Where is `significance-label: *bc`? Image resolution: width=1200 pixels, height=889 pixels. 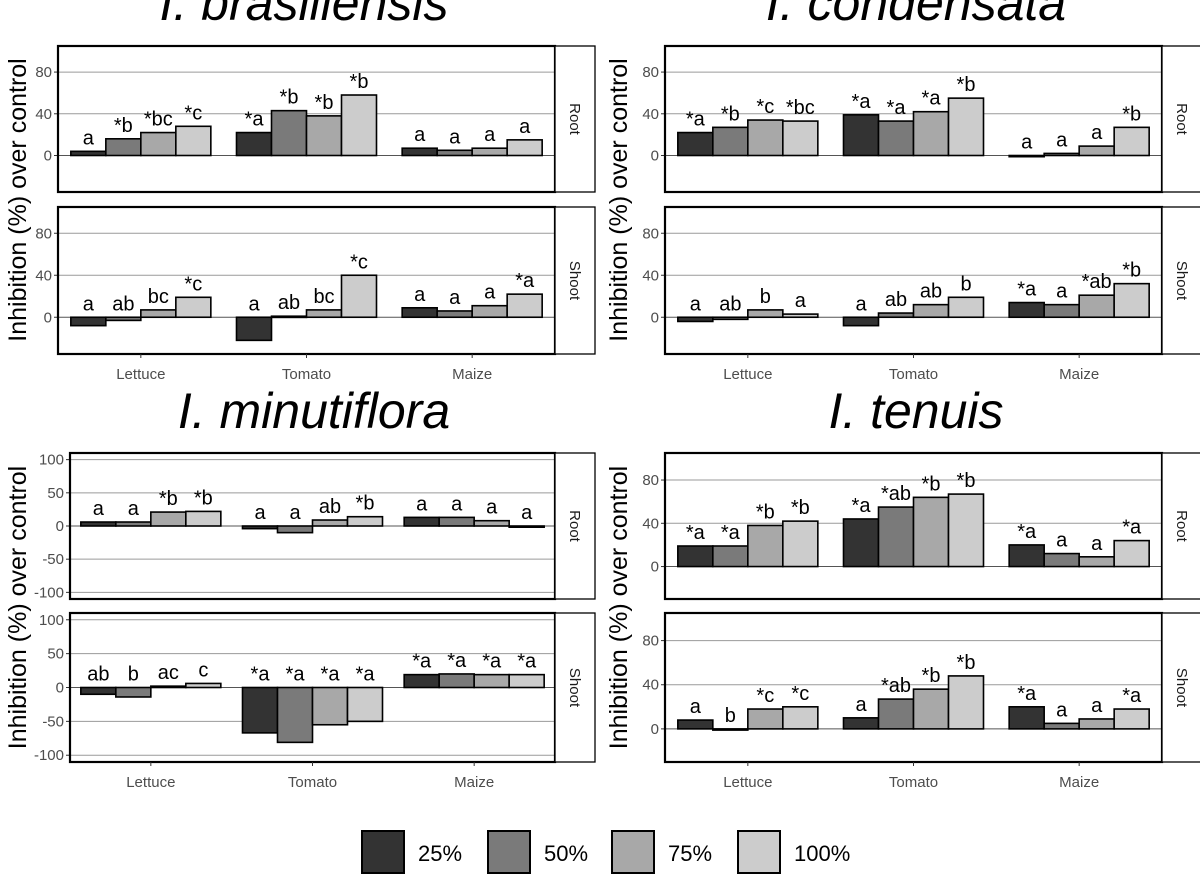
significance-label: *bc is located at coordinates (800, 108).